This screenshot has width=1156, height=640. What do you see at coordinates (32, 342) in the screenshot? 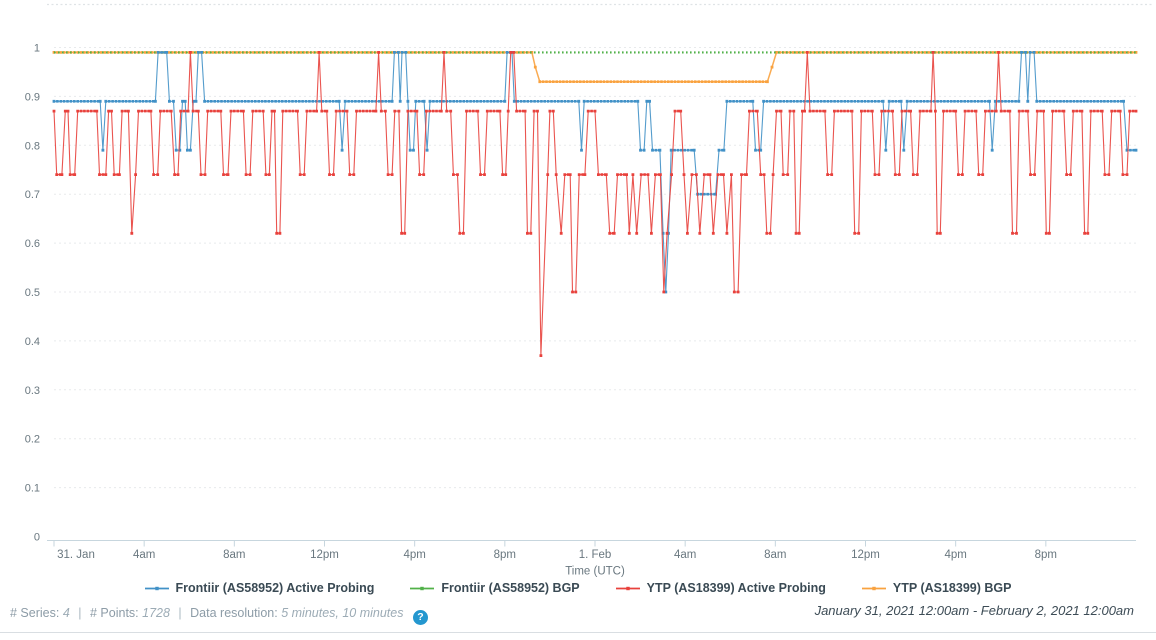
I see `y-tick-label: 0.4` at bounding box center [32, 342].